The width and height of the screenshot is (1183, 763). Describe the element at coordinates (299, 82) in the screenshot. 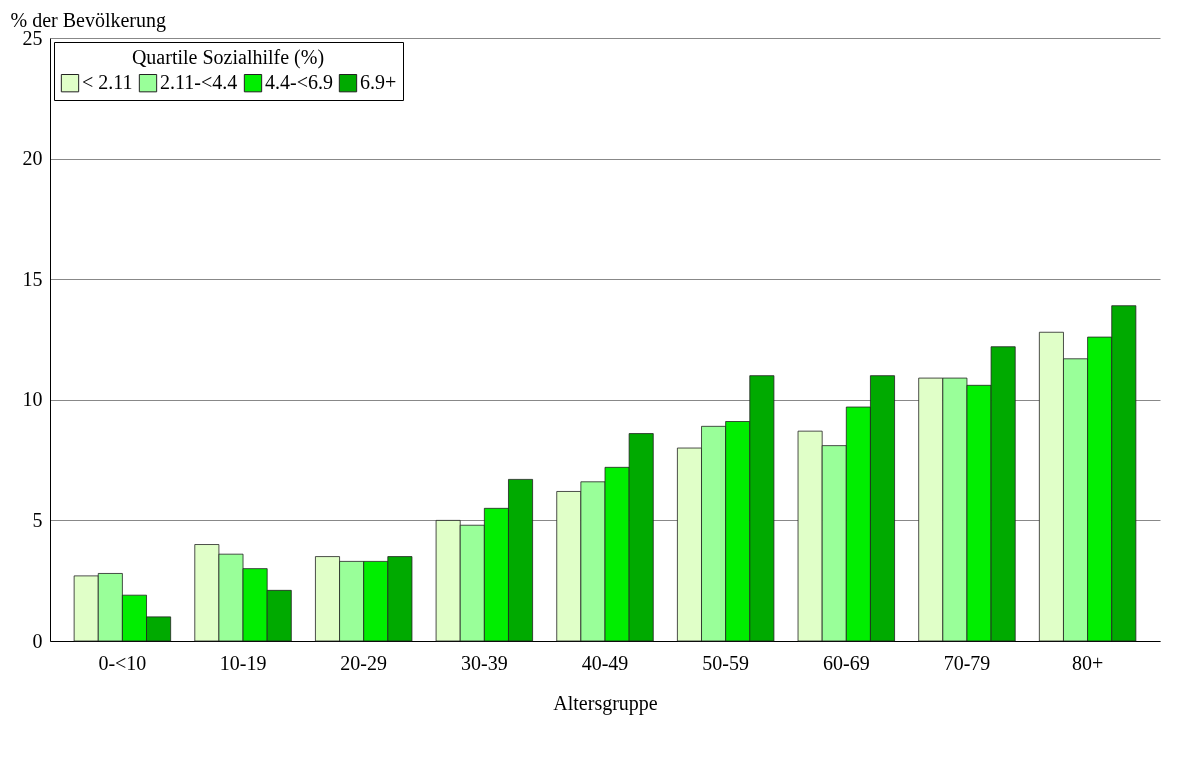

I see `legend-label: 4.4-<6.9` at that location.